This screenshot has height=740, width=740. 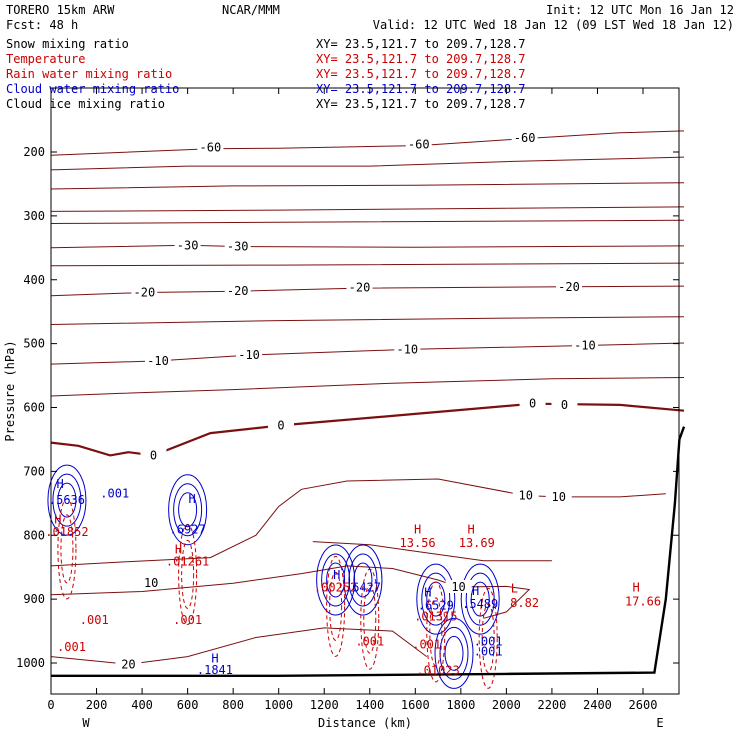 I want to click on y-tick-label: 300, so click(x=34, y=216).